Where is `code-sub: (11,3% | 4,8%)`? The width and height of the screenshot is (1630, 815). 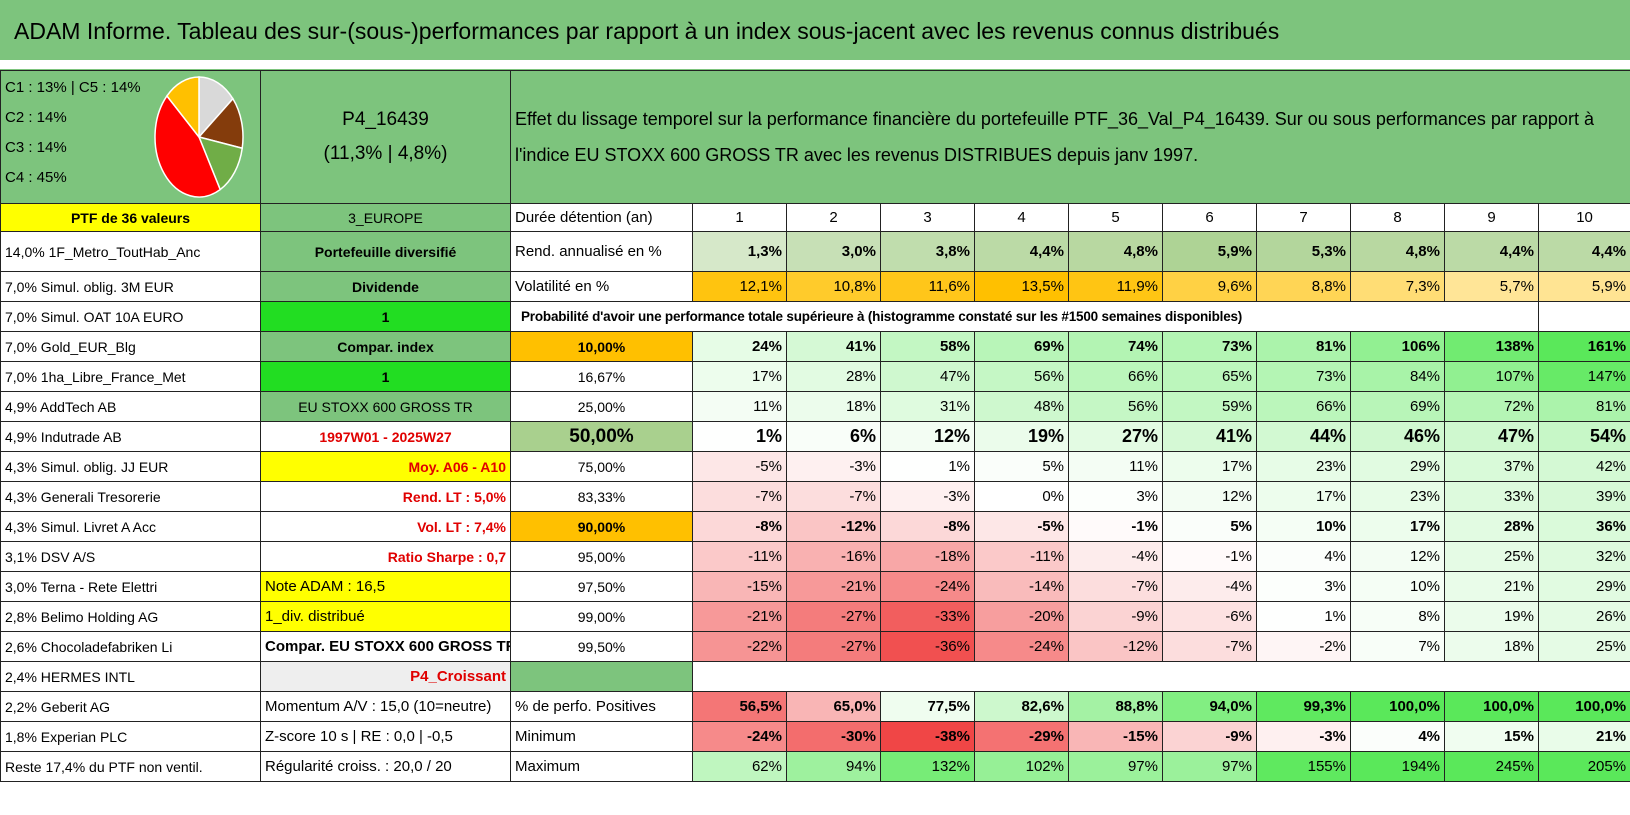 code-sub: (11,3% | 4,8%) is located at coordinates (385, 153).